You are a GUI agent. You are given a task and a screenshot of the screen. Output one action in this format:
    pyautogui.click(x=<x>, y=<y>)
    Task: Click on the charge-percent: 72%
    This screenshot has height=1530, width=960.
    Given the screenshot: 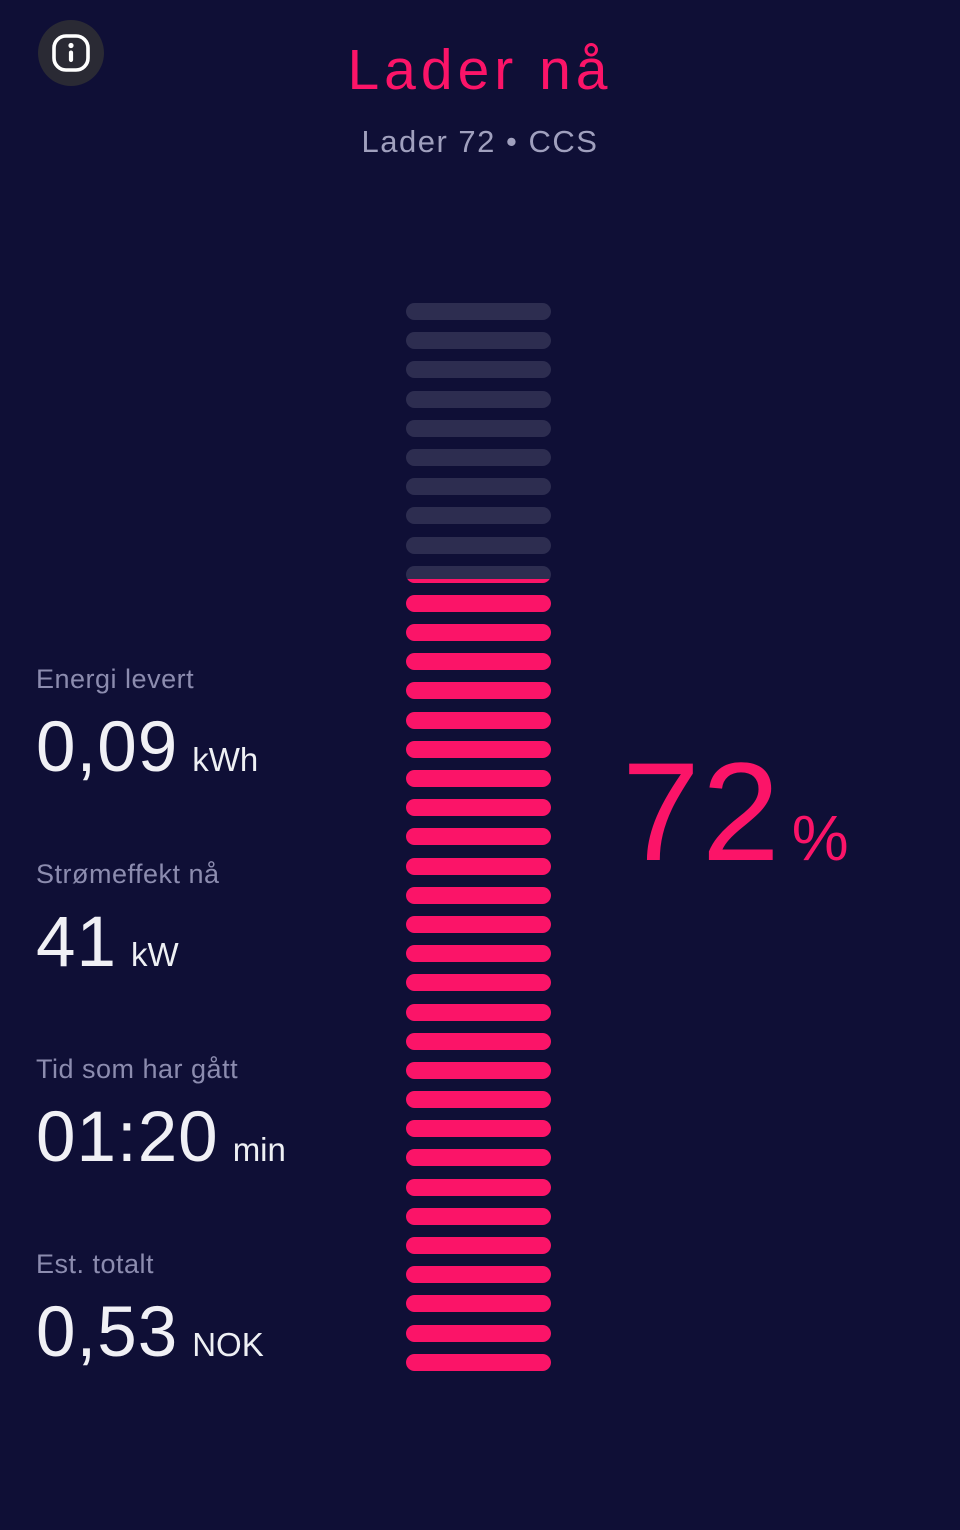 What is the action you would take?
    pyautogui.click(x=735, y=812)
    